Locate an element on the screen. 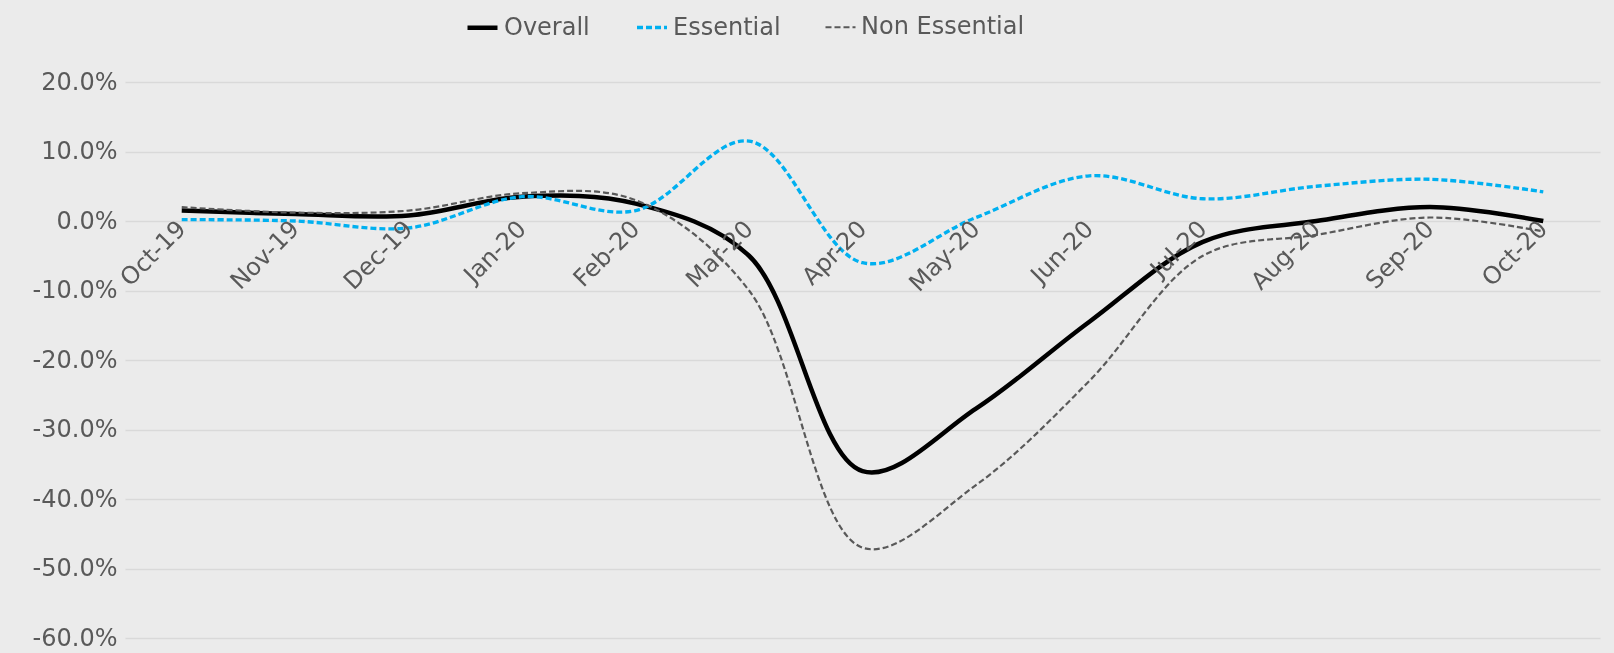  legend-label: Non Essential is located at coordinates (943, 26).